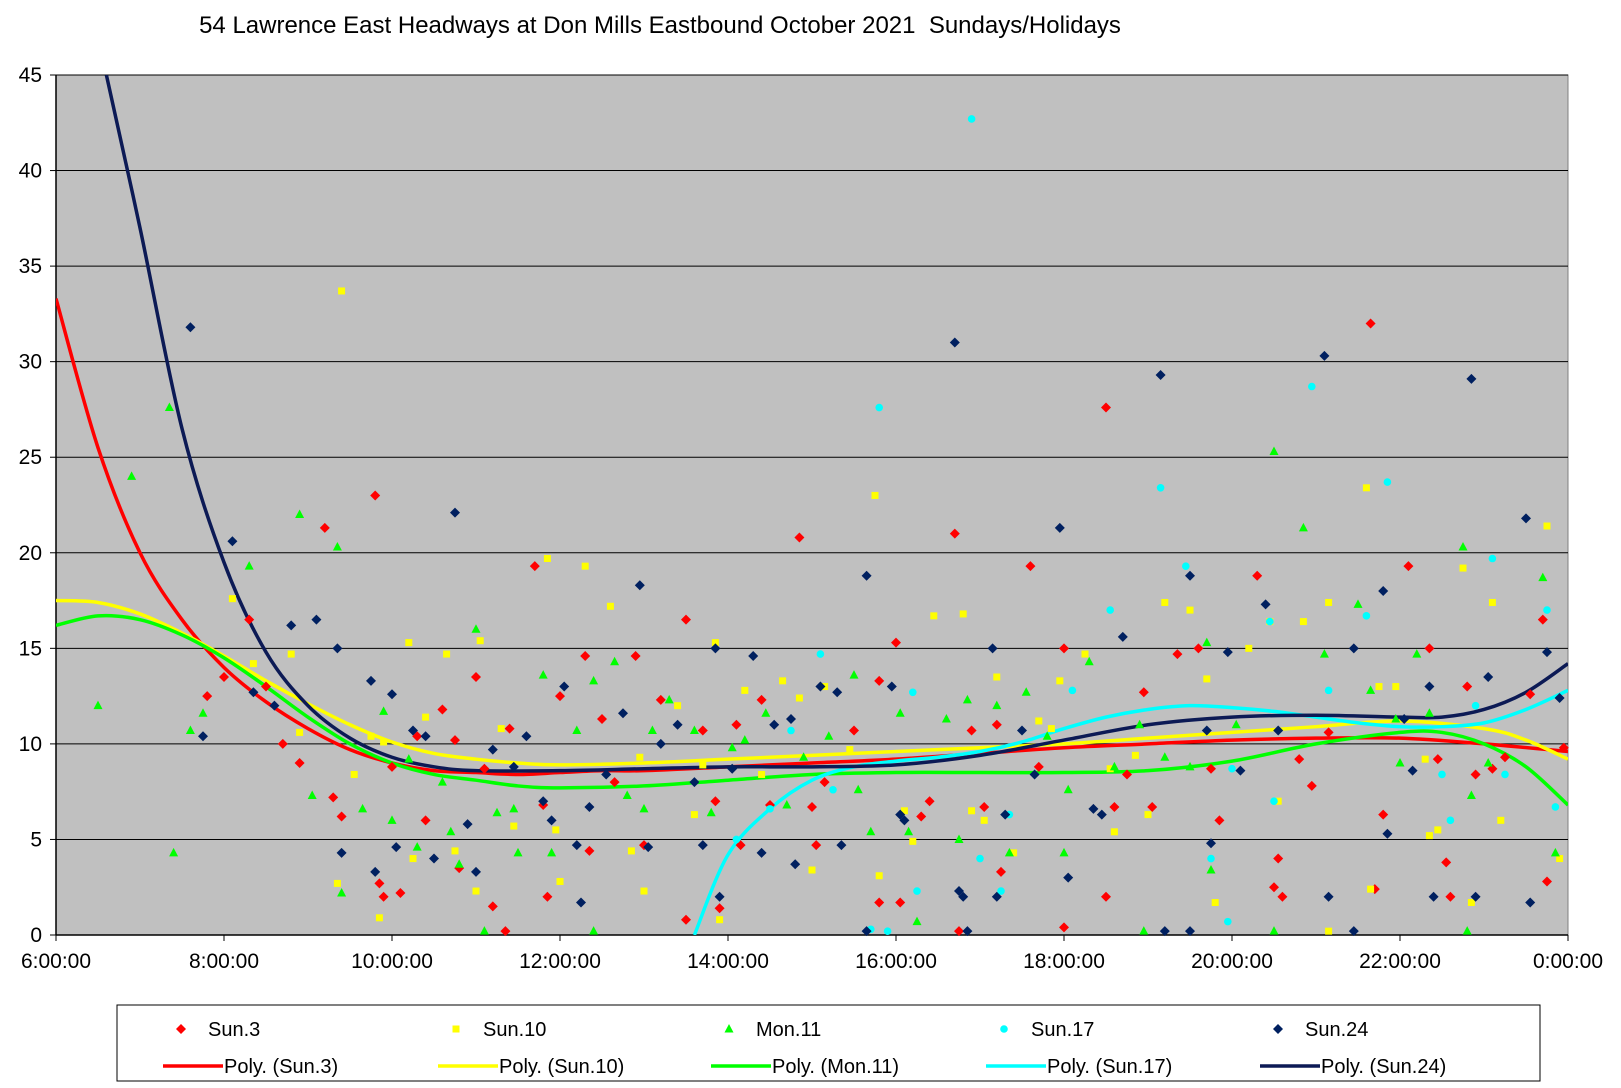 The image size is (1621, 1088). I want to click on x-tick-label-3: 12:00:00, so click(560, 961).